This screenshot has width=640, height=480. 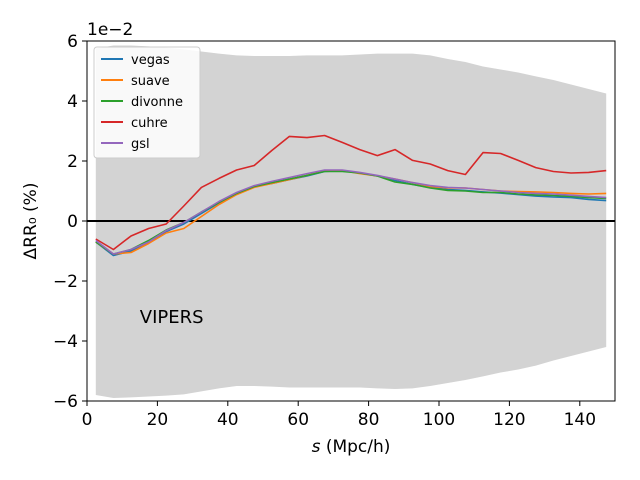 What do you see at coordinates (72, 102) in the screenshot?
I see `y-tick-label: 4` at bounding box center [72, 102].